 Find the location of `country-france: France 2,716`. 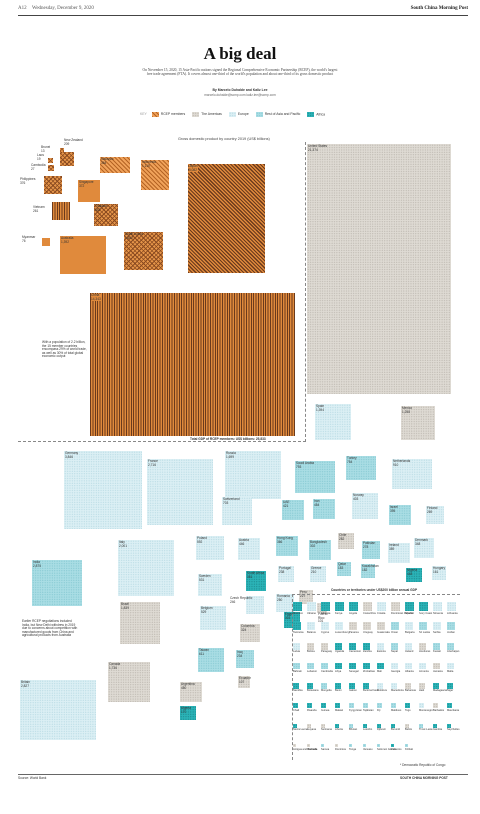

country-france: France 2,716 is located at coordinates (180, 492).